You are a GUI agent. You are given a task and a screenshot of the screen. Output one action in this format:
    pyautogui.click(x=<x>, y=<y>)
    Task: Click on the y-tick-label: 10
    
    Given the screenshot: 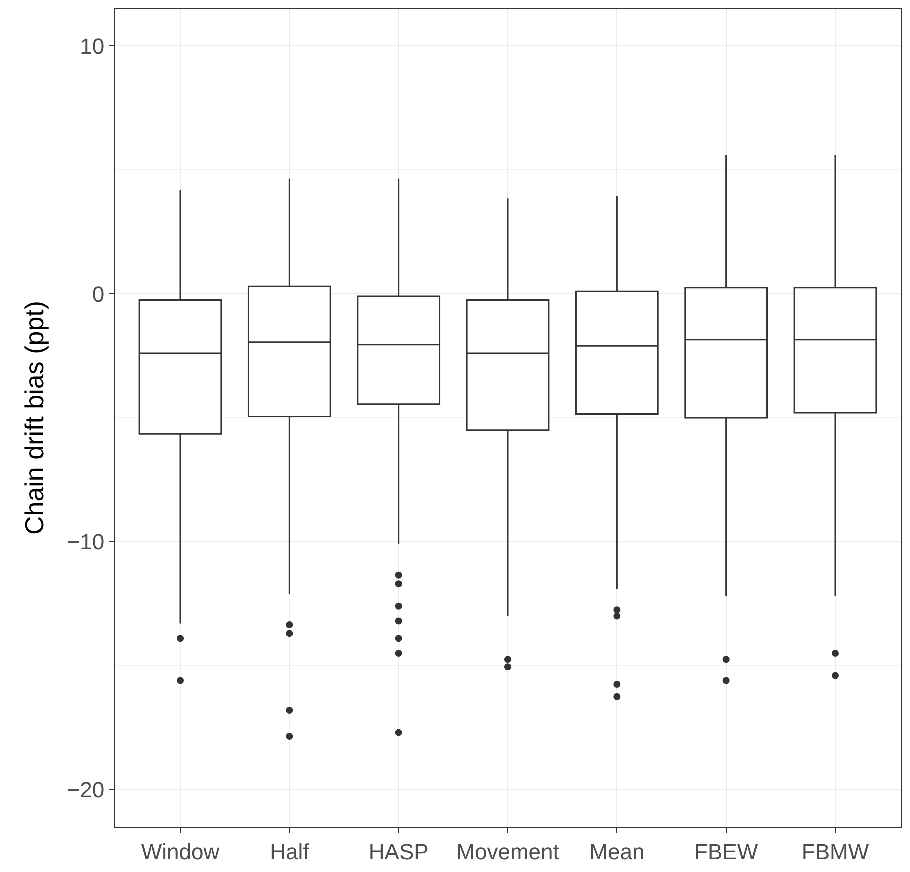 What is the action you would take?
    pyautogui.click(x=92, y=46)
    